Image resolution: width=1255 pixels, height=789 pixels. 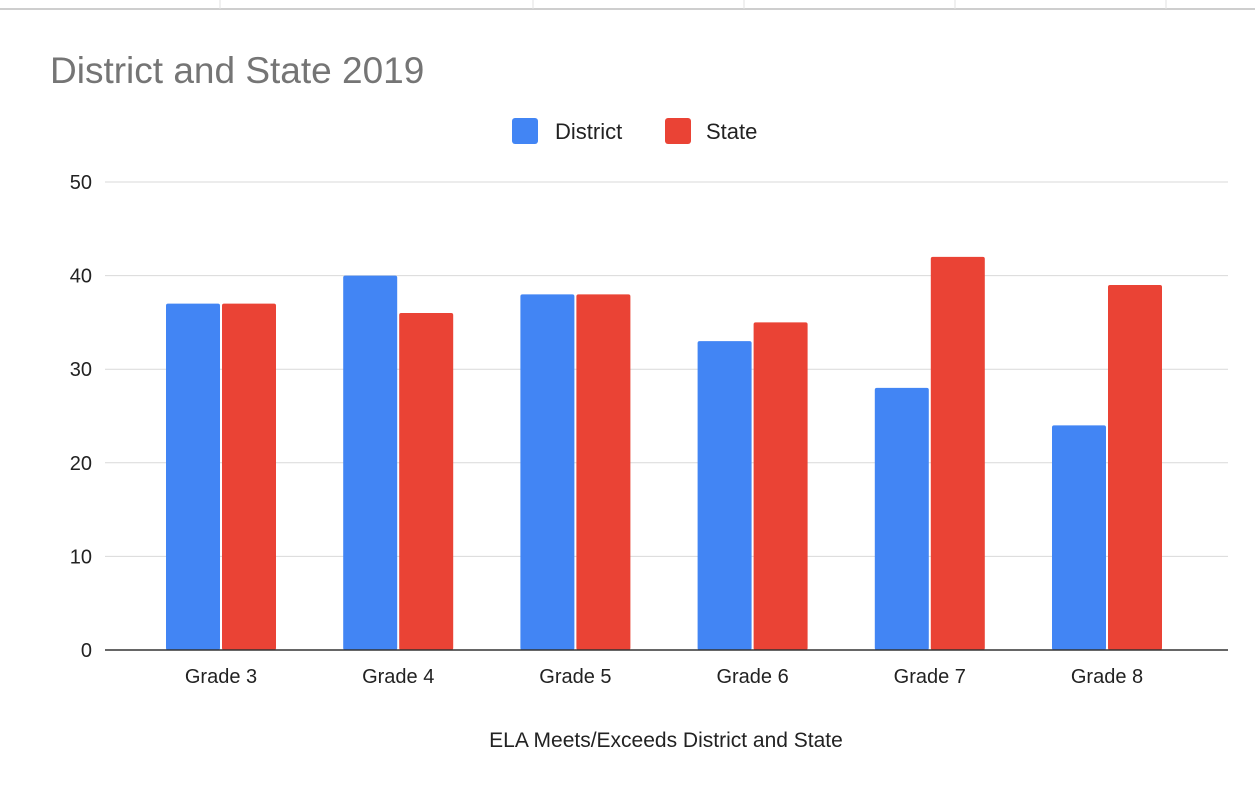 What do you see at coordinates (81, 557) in the screenshot?
I see `y-tick-label: 10` at bounding box center [81, 557].